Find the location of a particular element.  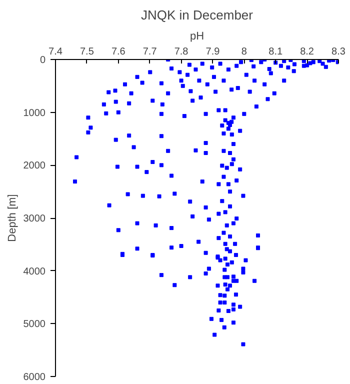

y-tick-label: 3000 is located at coordinates (34, 219).